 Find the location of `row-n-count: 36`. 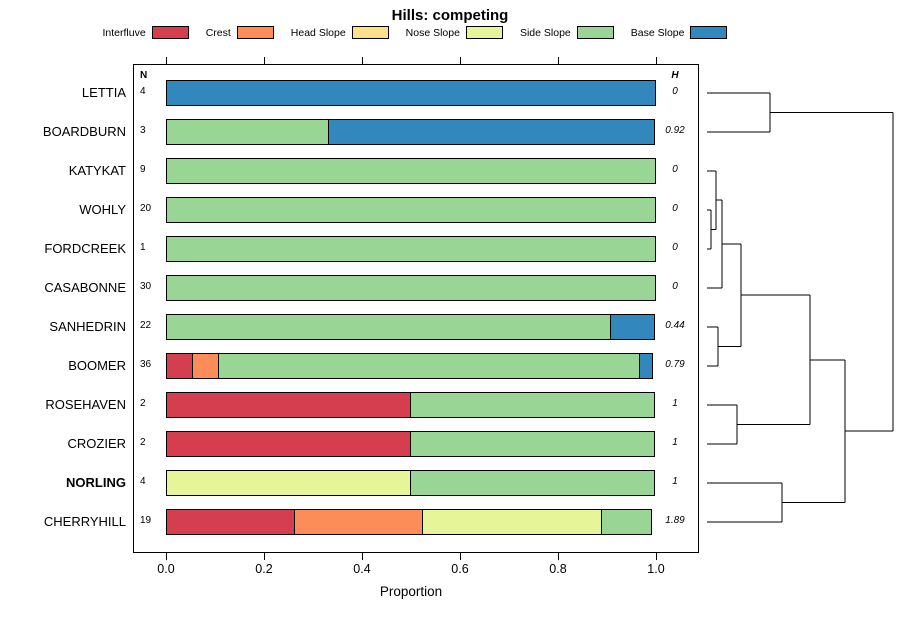

row-n-count: 36 is located at coordinates (146, 364).